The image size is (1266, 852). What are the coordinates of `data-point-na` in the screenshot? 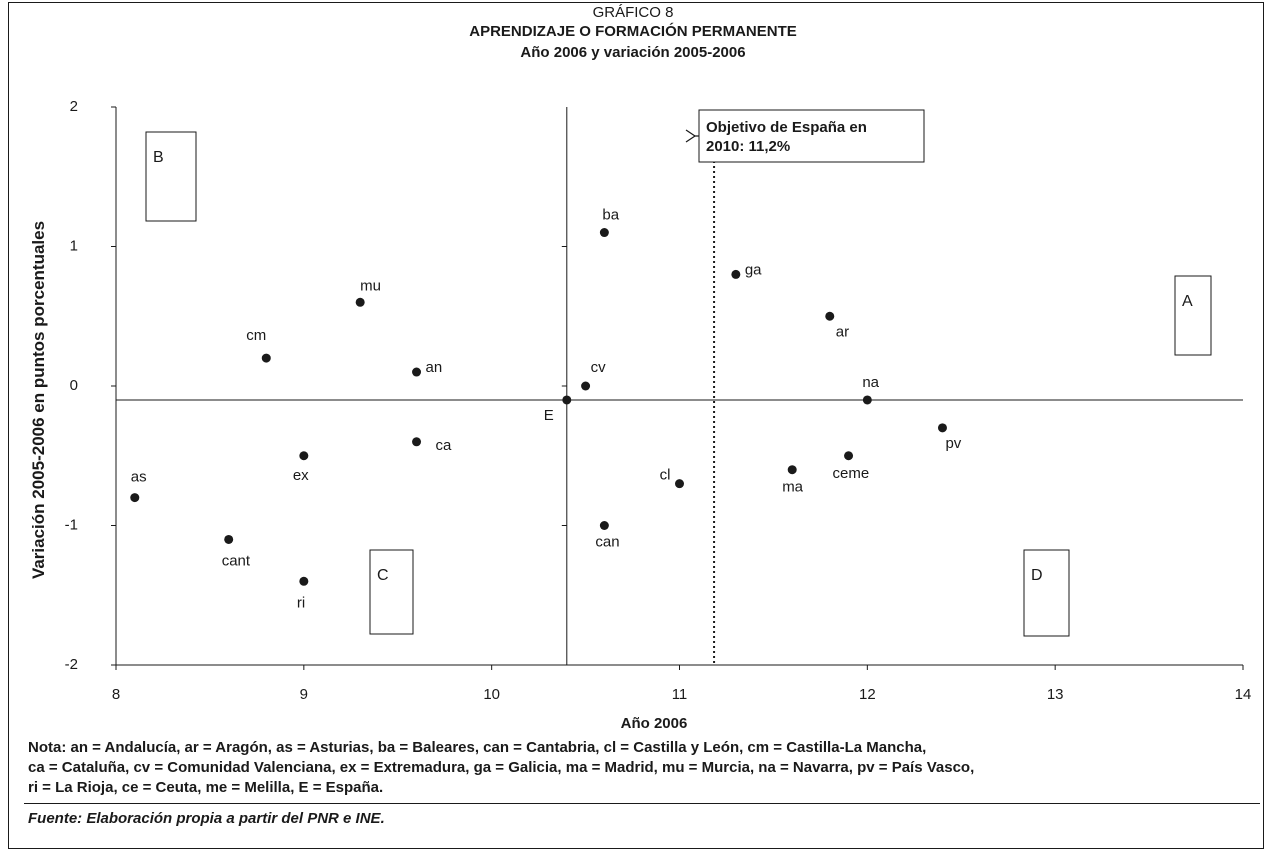 It's located at (867, 400).